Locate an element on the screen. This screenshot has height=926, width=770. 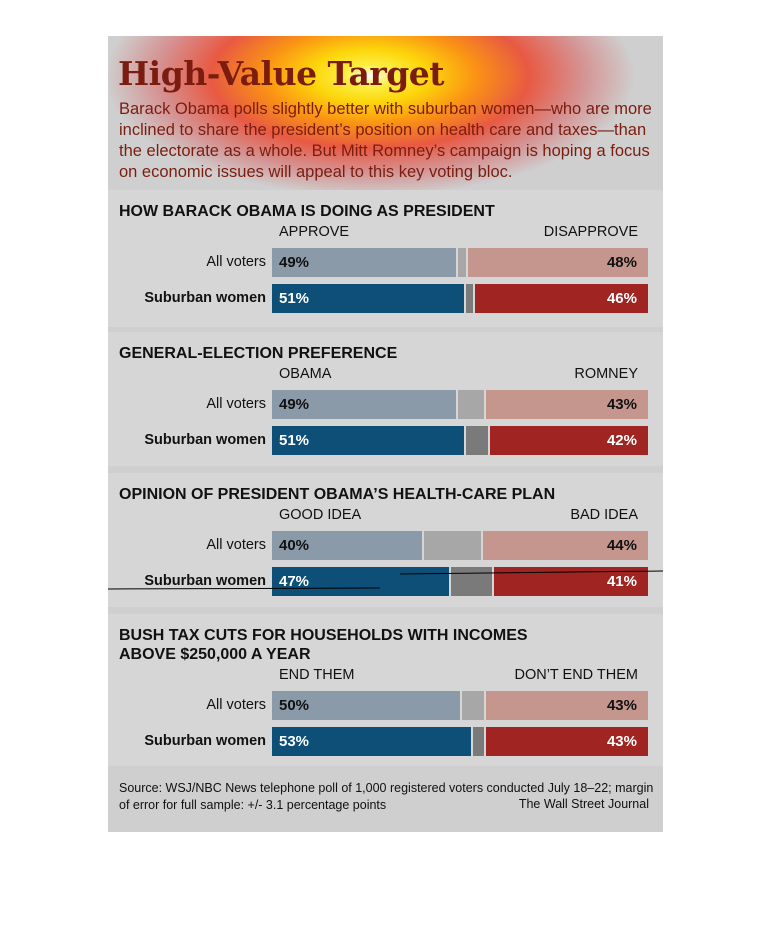
bar-row: 53% 43% is located at coordinates (460, 741).